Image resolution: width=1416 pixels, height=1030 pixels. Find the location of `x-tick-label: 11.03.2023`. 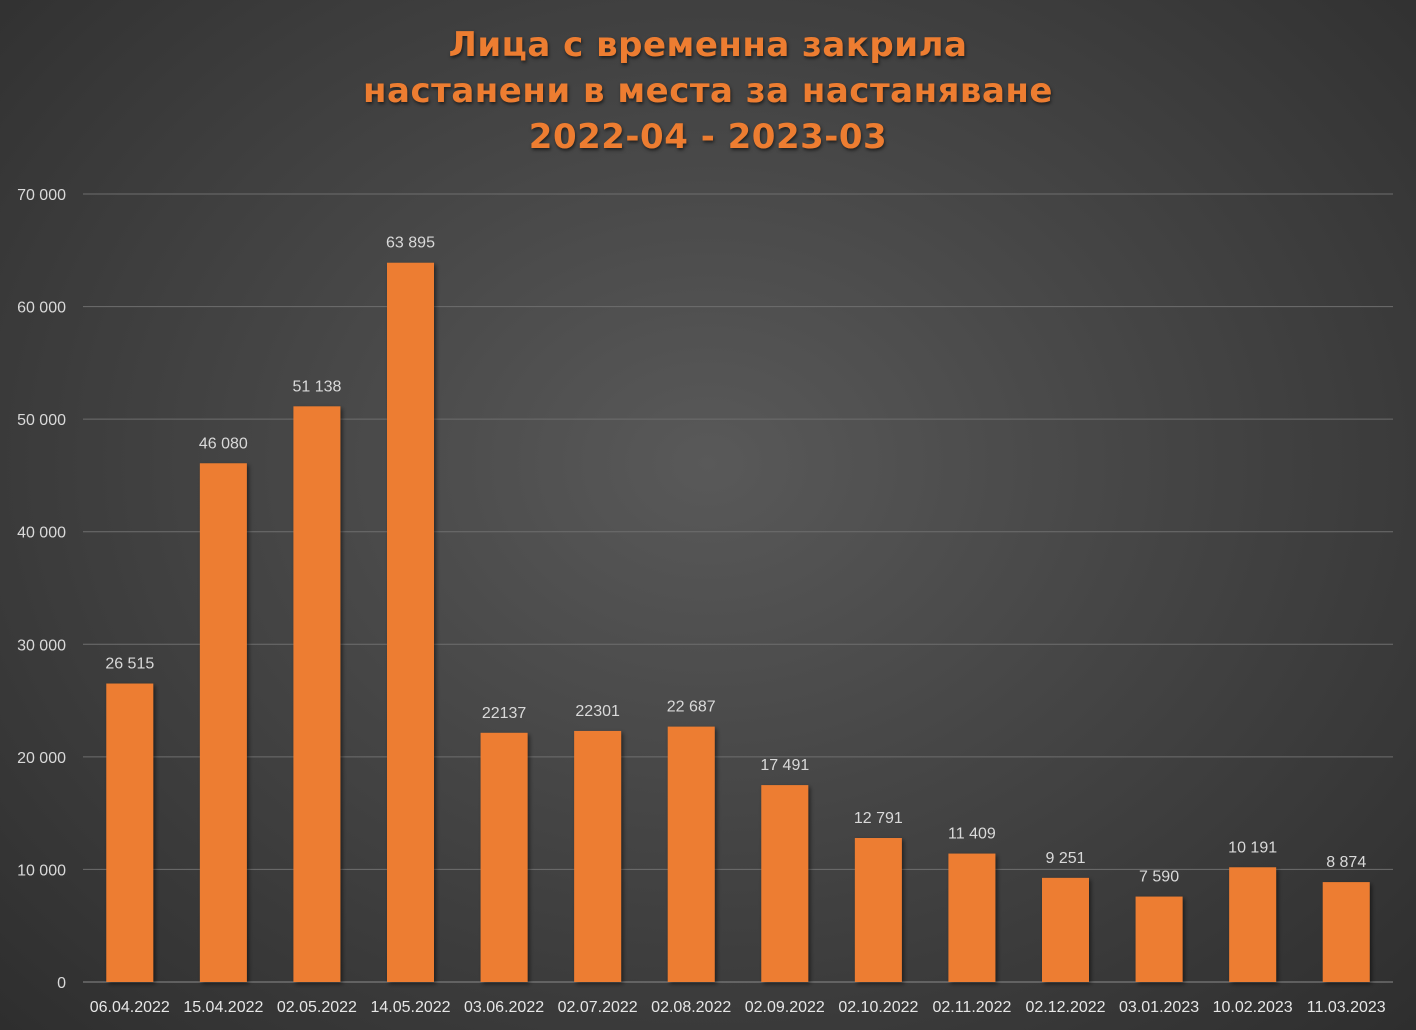

x-tick-label: 11.03.2023 is located at coordinates (1346, 1007).